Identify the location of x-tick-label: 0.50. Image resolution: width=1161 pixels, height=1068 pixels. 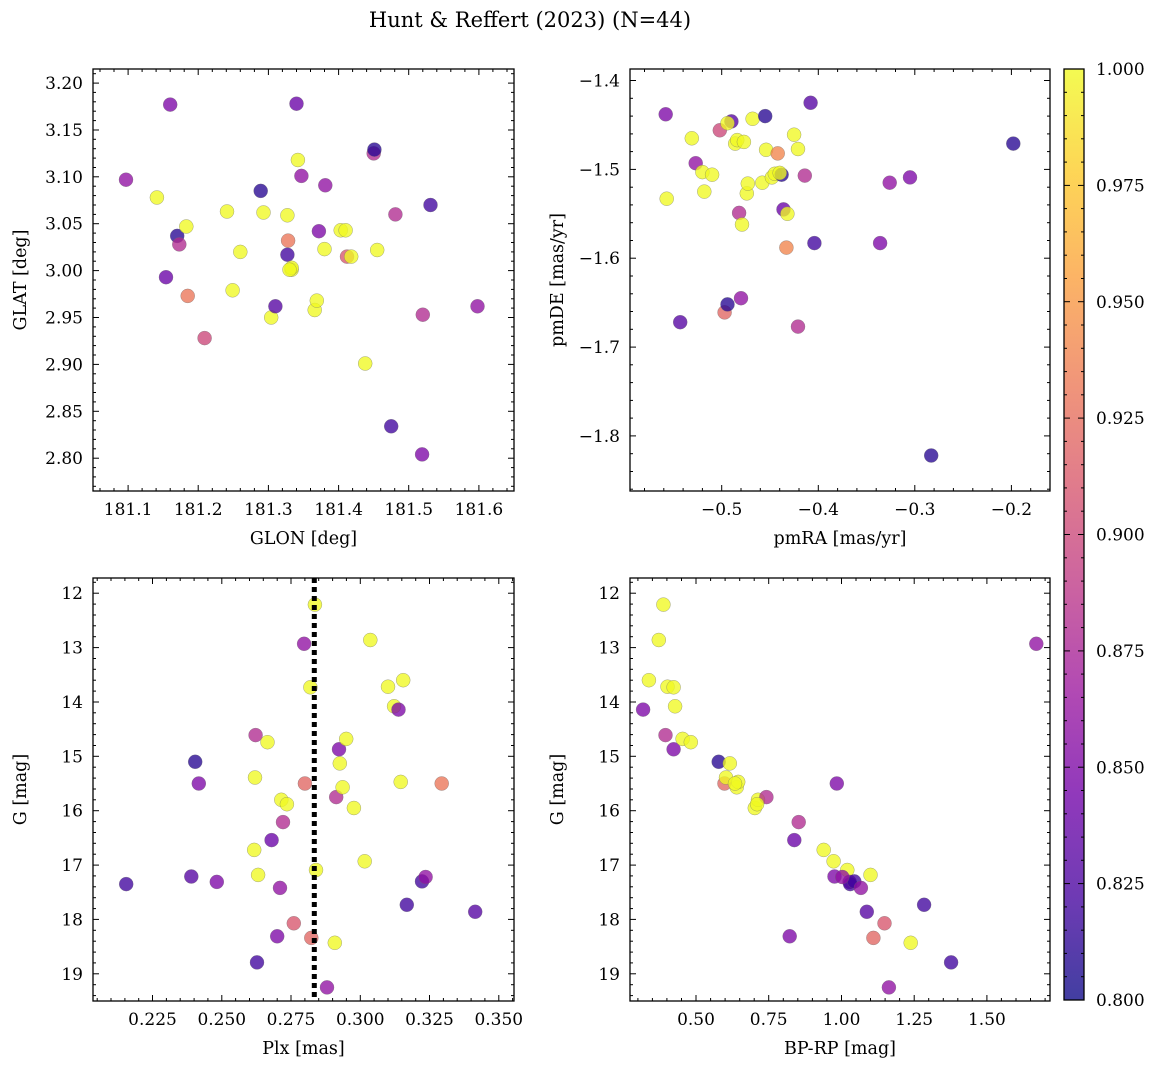
(696, 1020).